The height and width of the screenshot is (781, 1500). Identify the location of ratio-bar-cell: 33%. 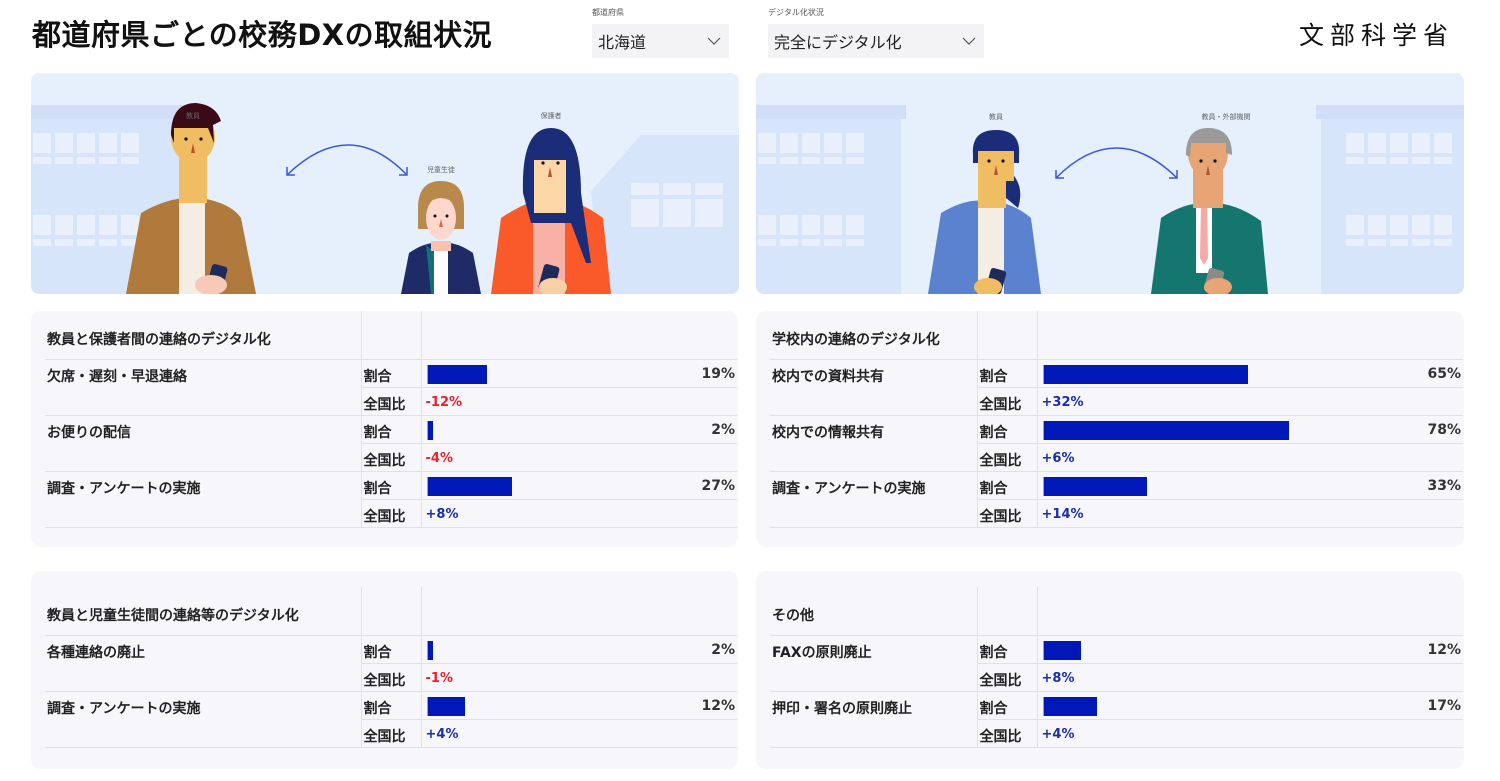
(1249, 485).